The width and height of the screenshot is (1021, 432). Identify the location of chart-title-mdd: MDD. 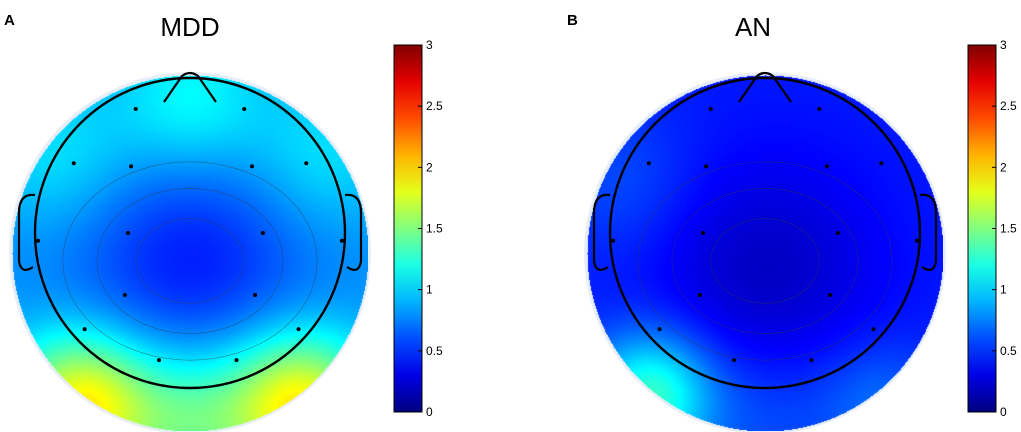
(190, 27).